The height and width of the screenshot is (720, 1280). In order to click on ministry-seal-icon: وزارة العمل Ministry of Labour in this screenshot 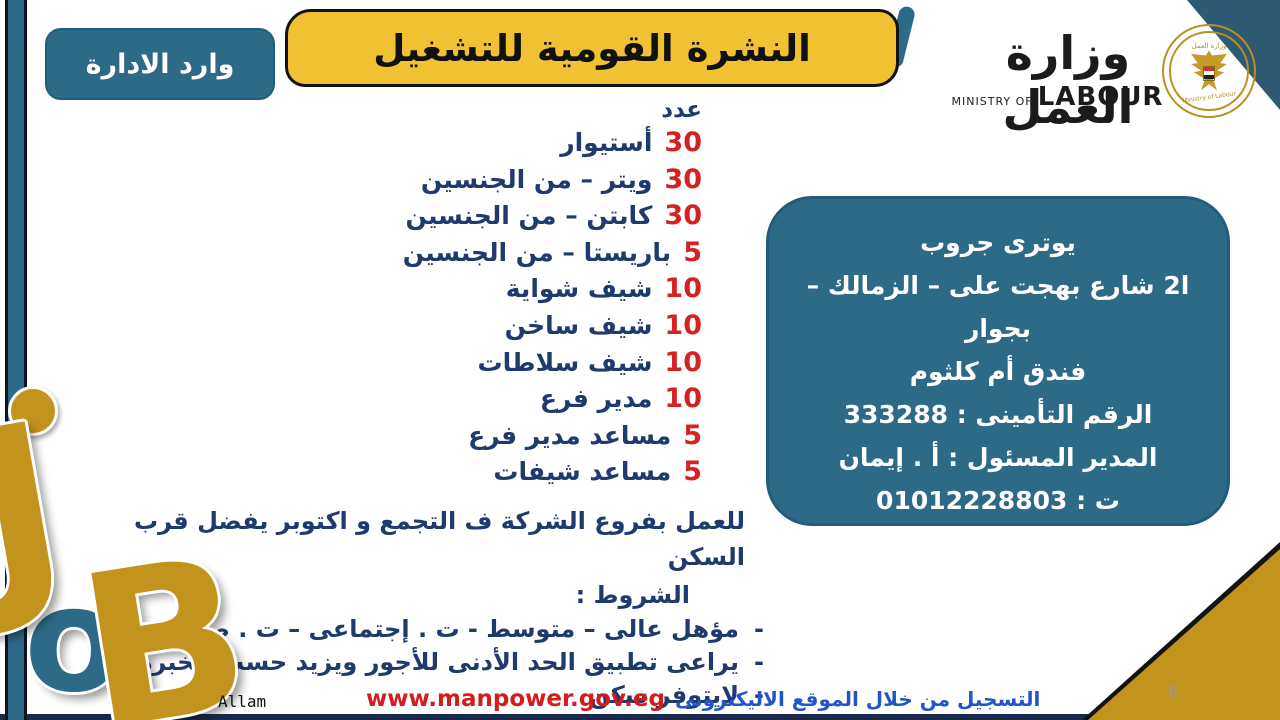, I will do `click(1209, 71)`.